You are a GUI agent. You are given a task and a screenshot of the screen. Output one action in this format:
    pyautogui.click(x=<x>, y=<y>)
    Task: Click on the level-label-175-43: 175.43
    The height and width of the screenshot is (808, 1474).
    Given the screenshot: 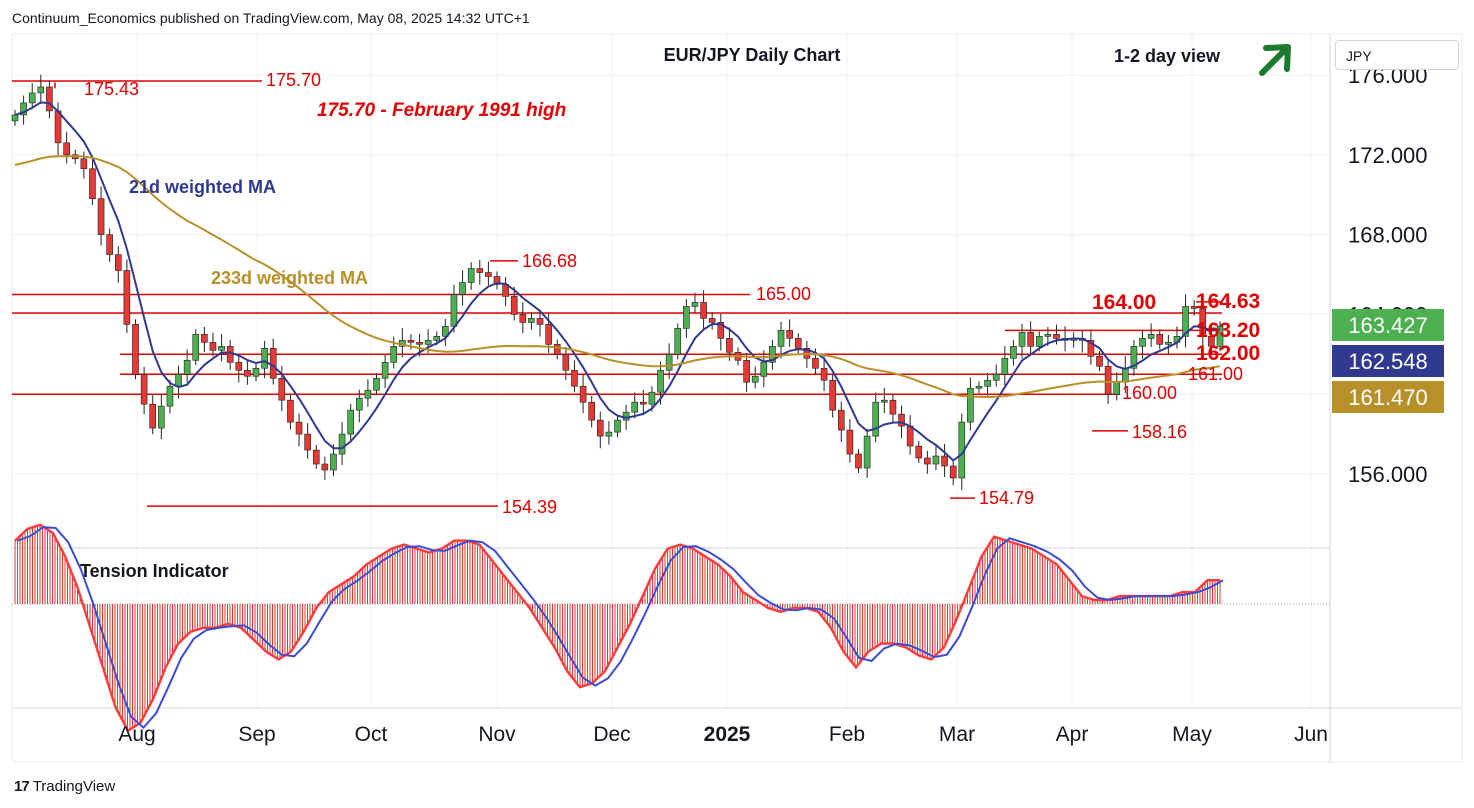 What is the action you would take?
    pyautogui.click(x=111, y=89)
    